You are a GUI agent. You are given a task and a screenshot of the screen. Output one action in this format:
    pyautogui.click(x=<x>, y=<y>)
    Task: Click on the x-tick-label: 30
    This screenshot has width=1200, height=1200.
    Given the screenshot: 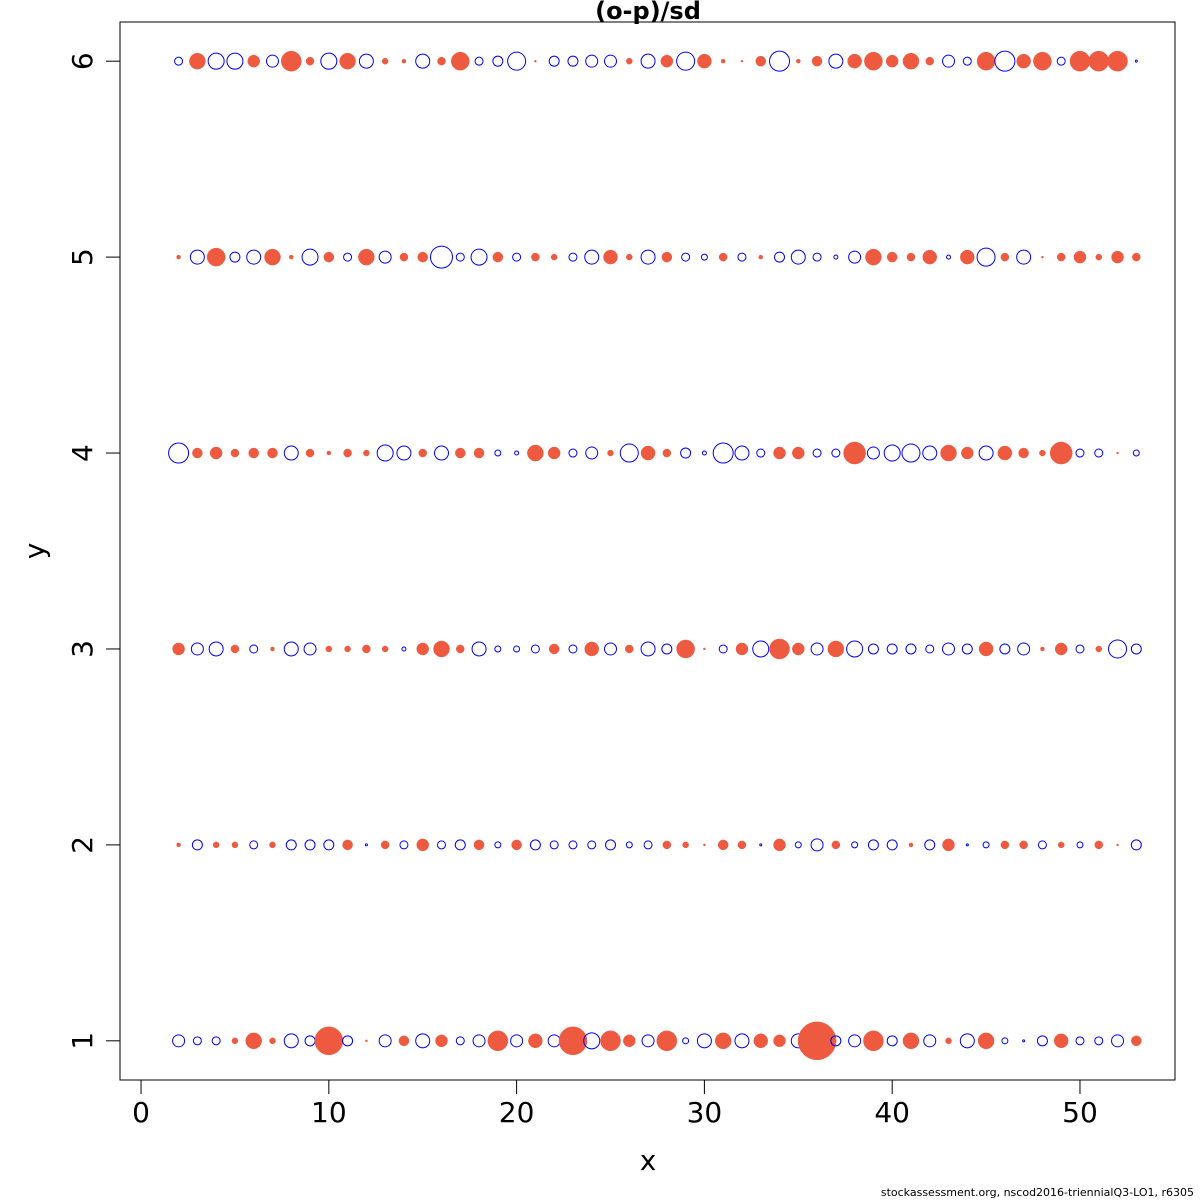 What is the action you would take?
    pyautogui.click(x=705, y=1112)
    